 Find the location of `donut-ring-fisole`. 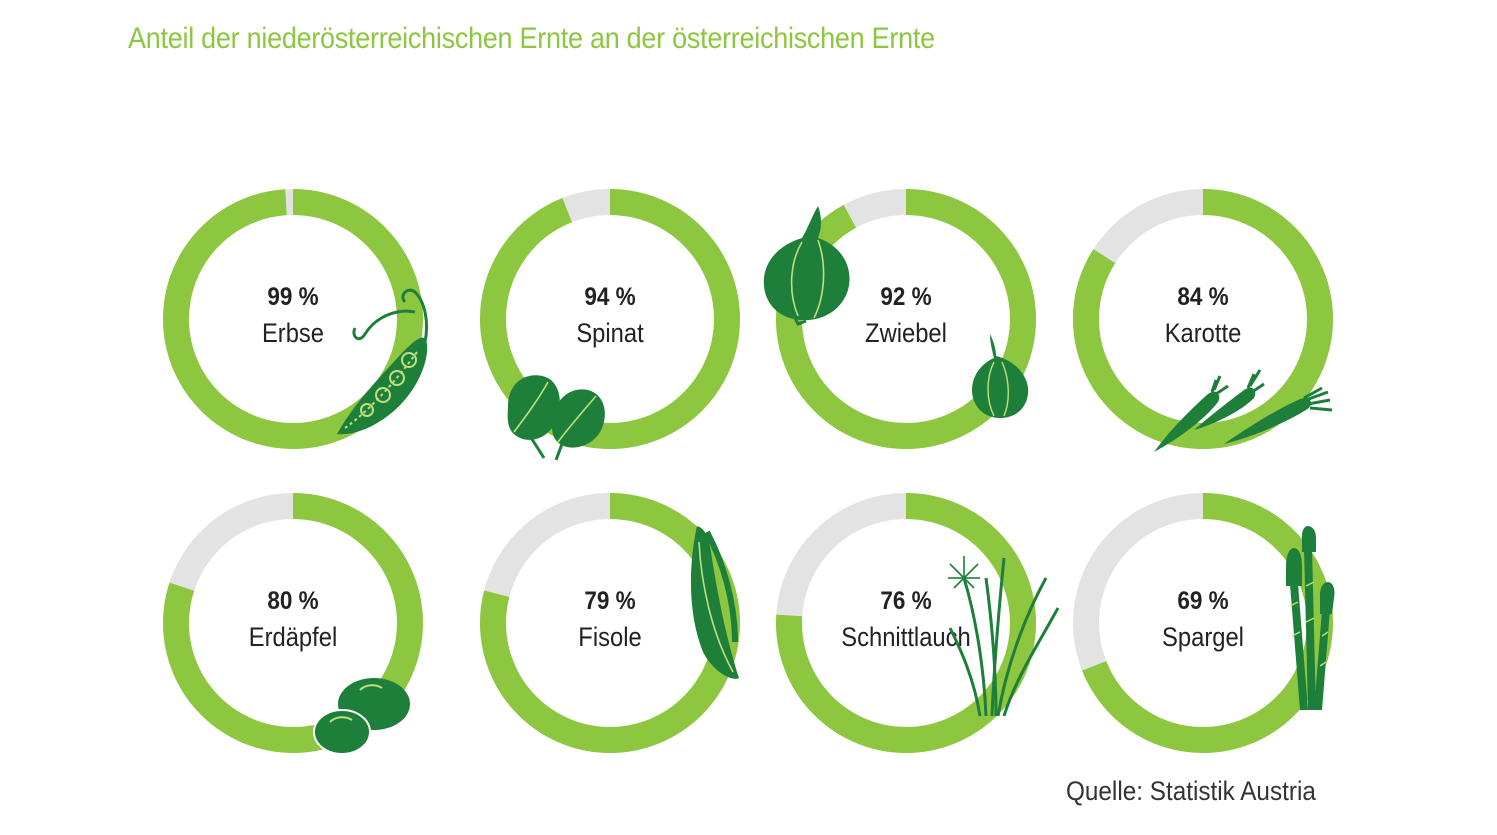

donut-ring-fisole is located at coordinates (610, 623).